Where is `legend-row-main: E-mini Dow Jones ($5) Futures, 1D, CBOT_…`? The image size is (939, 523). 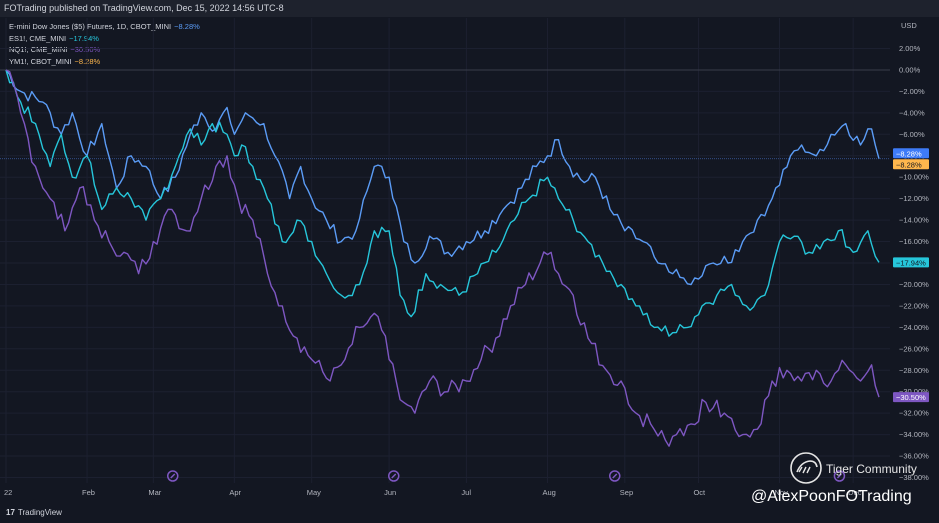
legend-row-main: E-mini Dow Jones ($5) Futures, 1D, CBOT_… is located at coordinates (104, 27).